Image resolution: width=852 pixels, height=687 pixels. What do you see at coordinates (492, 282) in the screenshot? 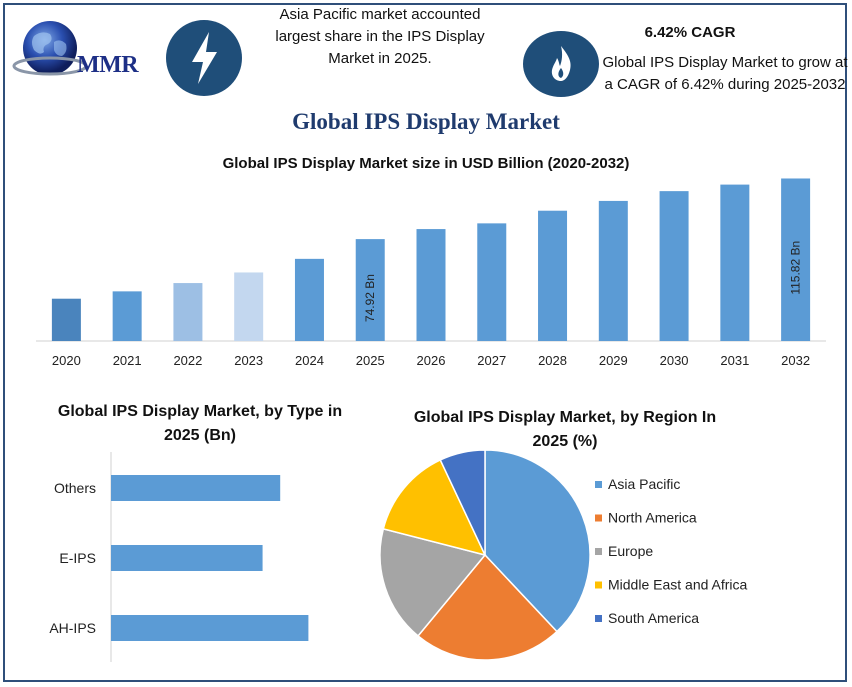
I see `bar-2027` at bounding box center [492, 282].